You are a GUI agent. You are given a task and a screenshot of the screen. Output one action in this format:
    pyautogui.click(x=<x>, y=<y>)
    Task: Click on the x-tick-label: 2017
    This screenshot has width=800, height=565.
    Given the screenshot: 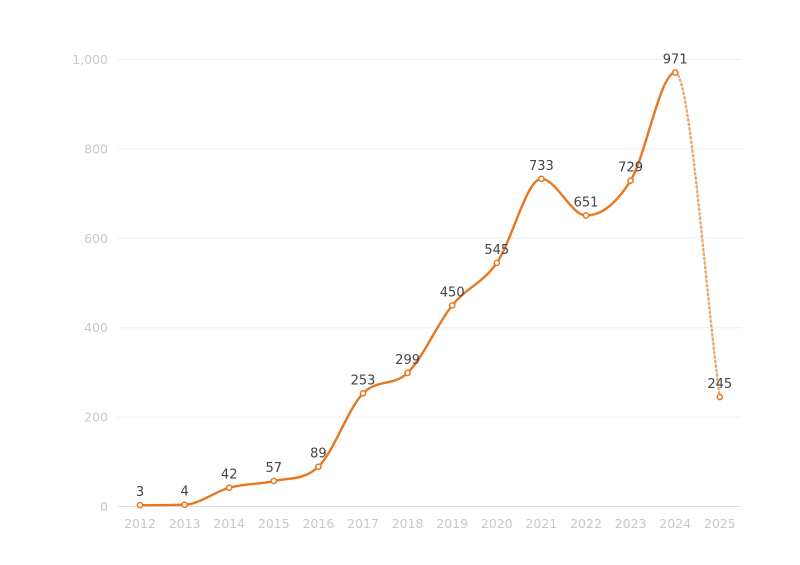 What is the action you would take?
    pyautogui.click(x=363, y=523)
    